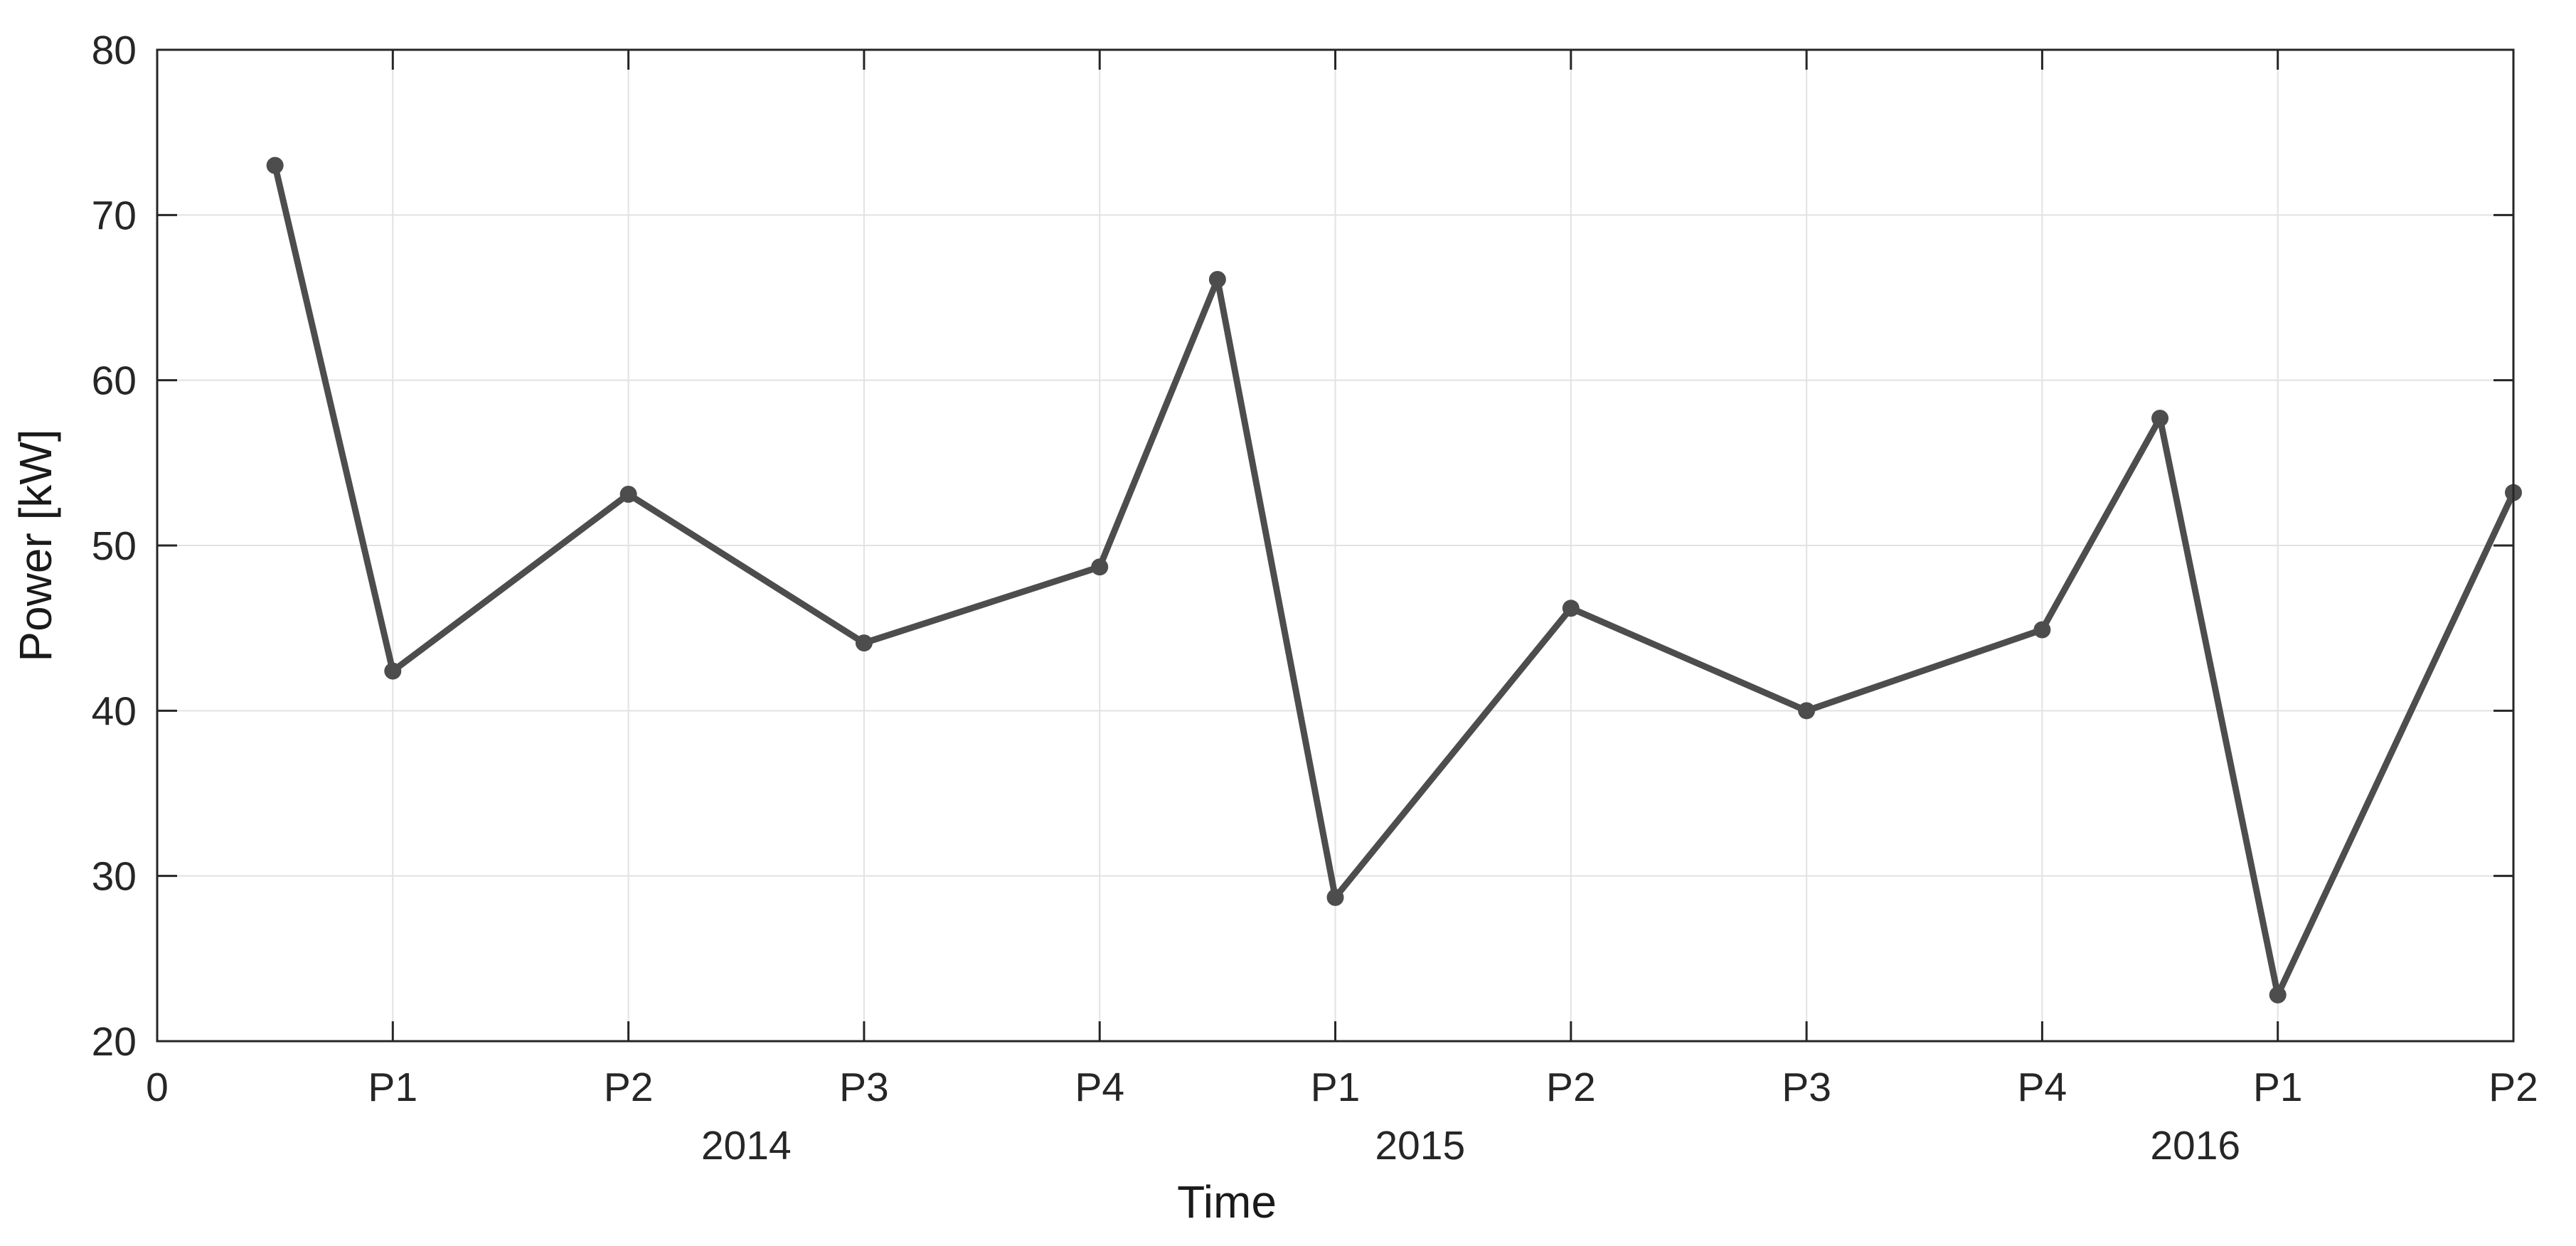  What do you see at coordinates (1420, 1145) in the screenshot?
I see `year-label: 2015` at bounding box center [1420, 1145].